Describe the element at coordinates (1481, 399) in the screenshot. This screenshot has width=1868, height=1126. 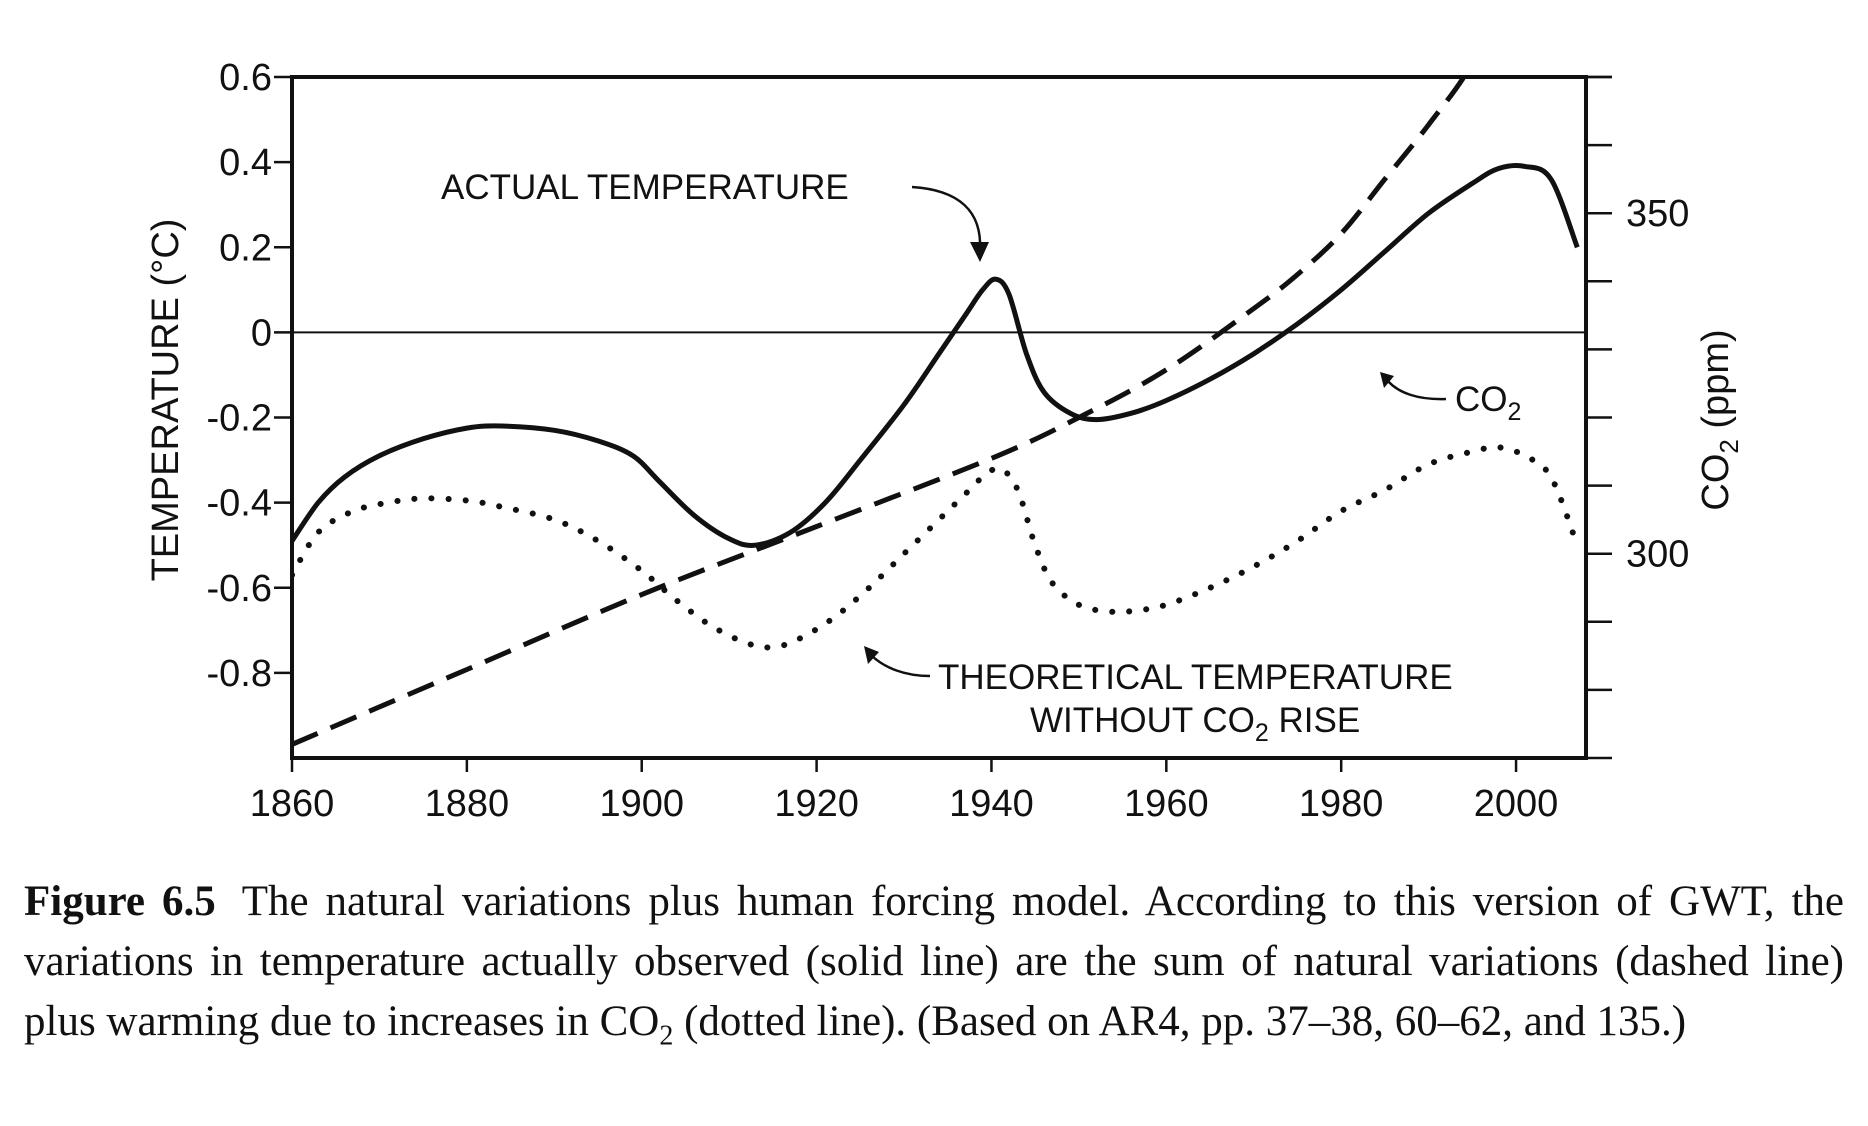
I see `annotation-co2-main: CO` at that location.